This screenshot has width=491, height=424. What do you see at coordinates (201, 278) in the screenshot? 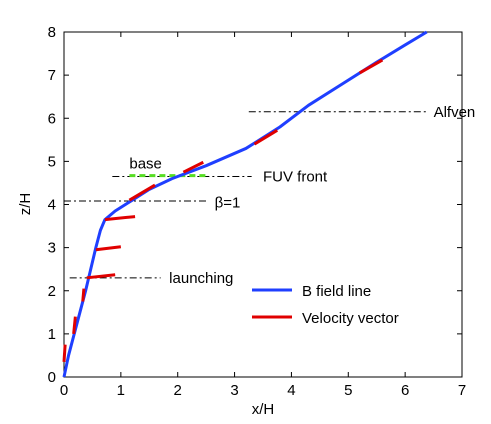
I see `annotation-launching: launching` at bounding box center [201, 278].